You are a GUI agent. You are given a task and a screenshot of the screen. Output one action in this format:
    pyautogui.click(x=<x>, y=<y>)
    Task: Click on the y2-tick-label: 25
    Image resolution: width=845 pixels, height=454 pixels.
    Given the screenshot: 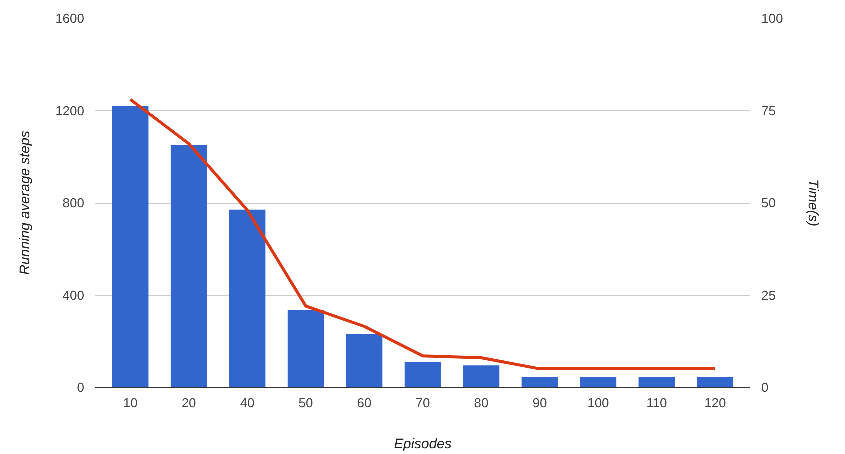 What is the action you would take?
    pyautogui.click(x=769, y=295)
    